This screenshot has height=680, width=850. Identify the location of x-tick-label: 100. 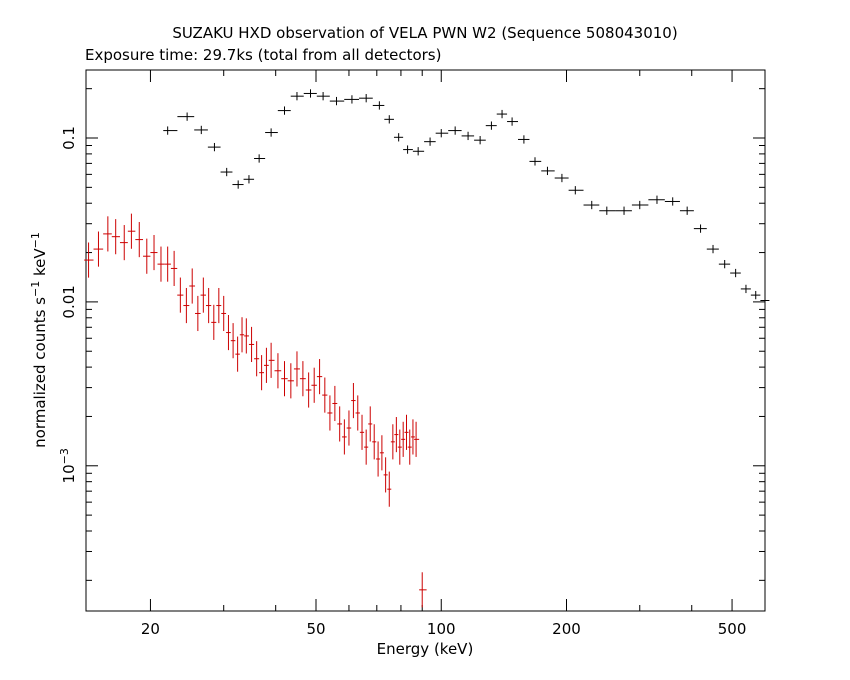
(441, 629).